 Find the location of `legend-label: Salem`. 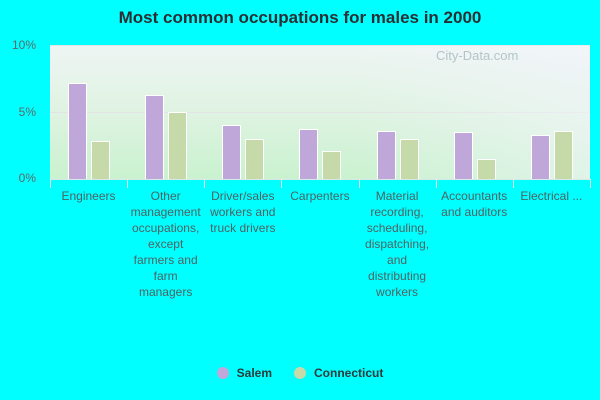

legend-label: Salem is located at coordinates (254, 373).